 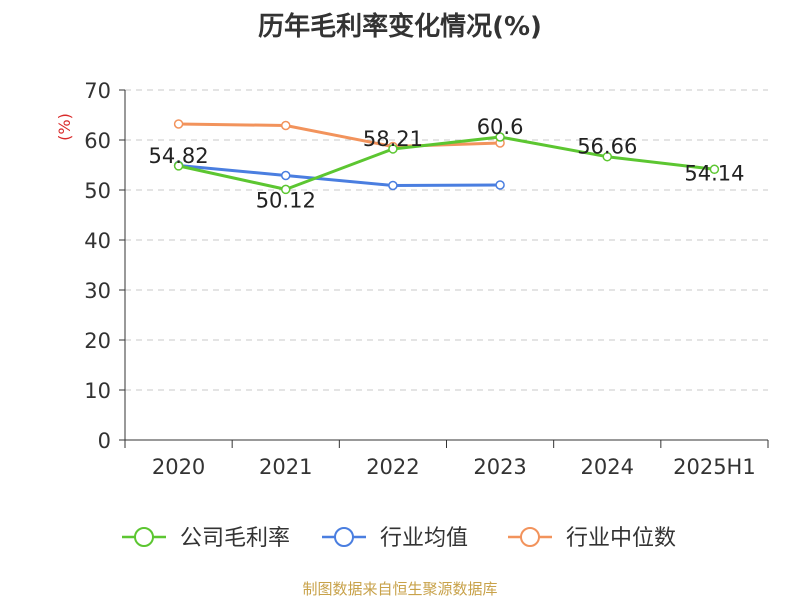 What do you see at coordinates (179, 156) in the screenshot?
I see `data-label: 54.82` at bounding box center [179, 156].